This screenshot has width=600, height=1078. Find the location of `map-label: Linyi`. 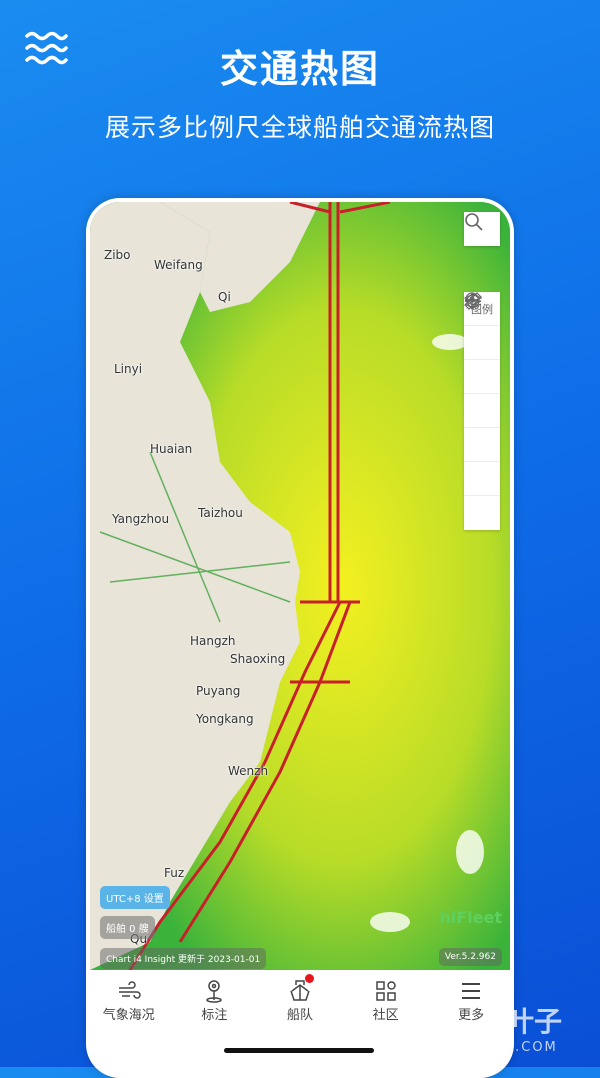

map-label: Linyi is located at coordinates (128, 369).